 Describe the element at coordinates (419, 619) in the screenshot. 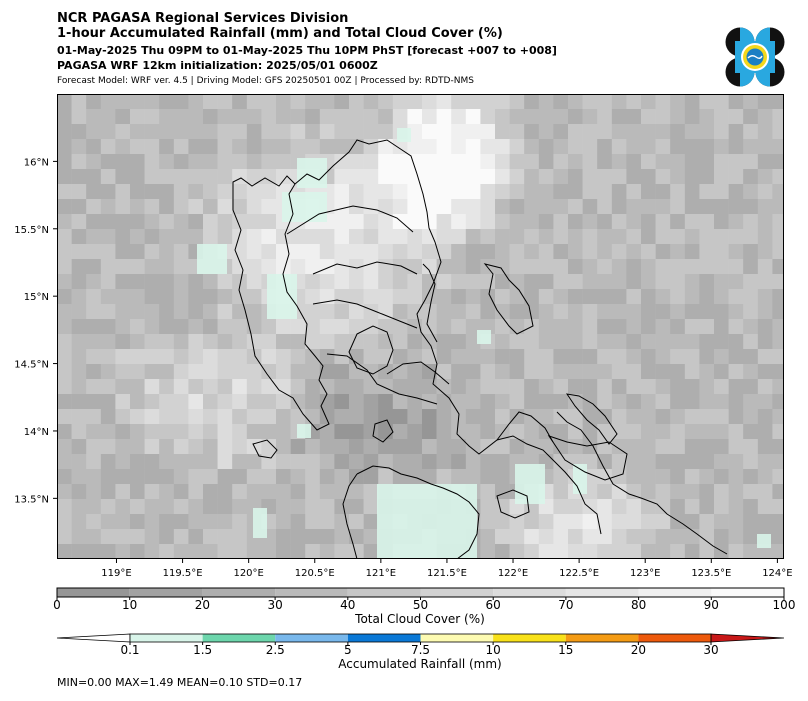

I see `cloud-bar-label: Total Cloud Cover (%)` at that location.